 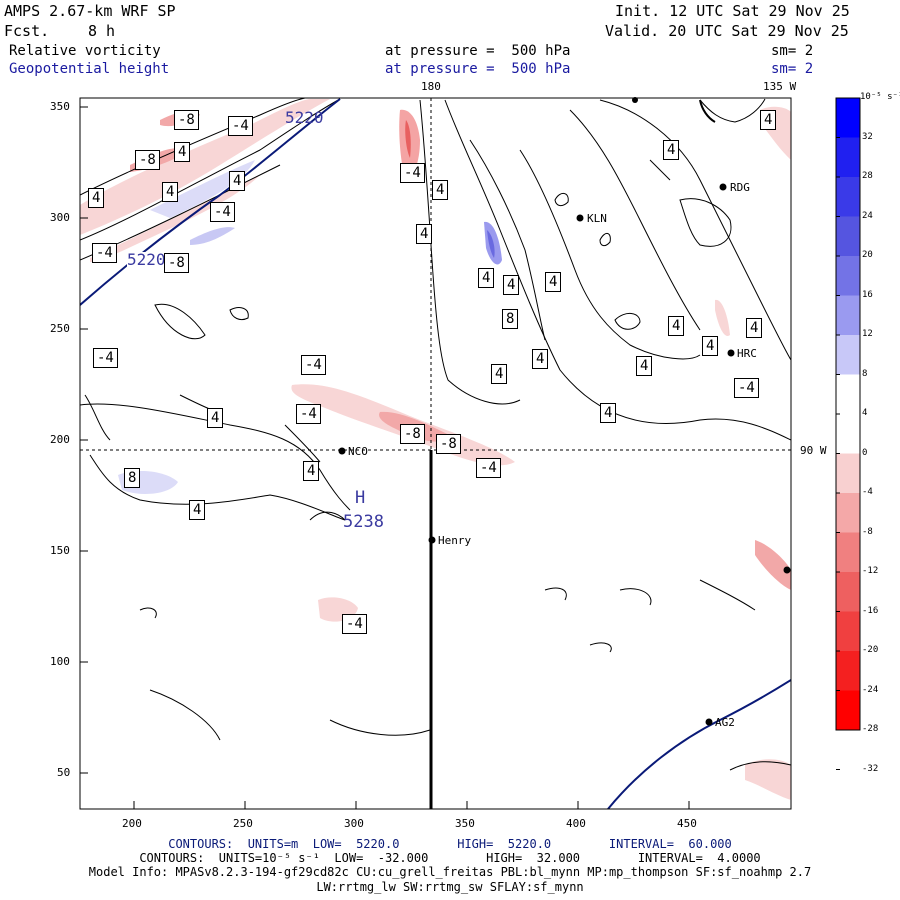 What do you see at coordinates (132, 823) in the screenshot?
I see `x-tick-label: 200` at bounding box center [132, 823].